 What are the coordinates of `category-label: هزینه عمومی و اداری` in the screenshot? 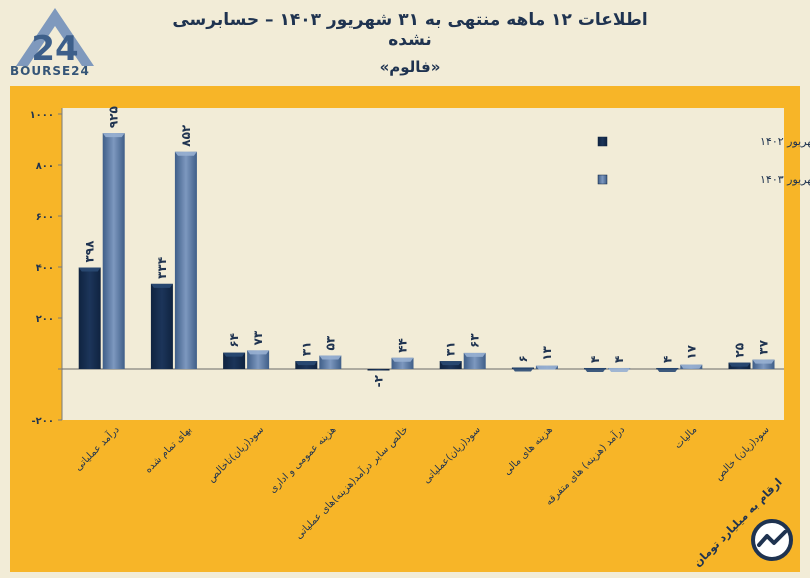 It's located at (302, 459).